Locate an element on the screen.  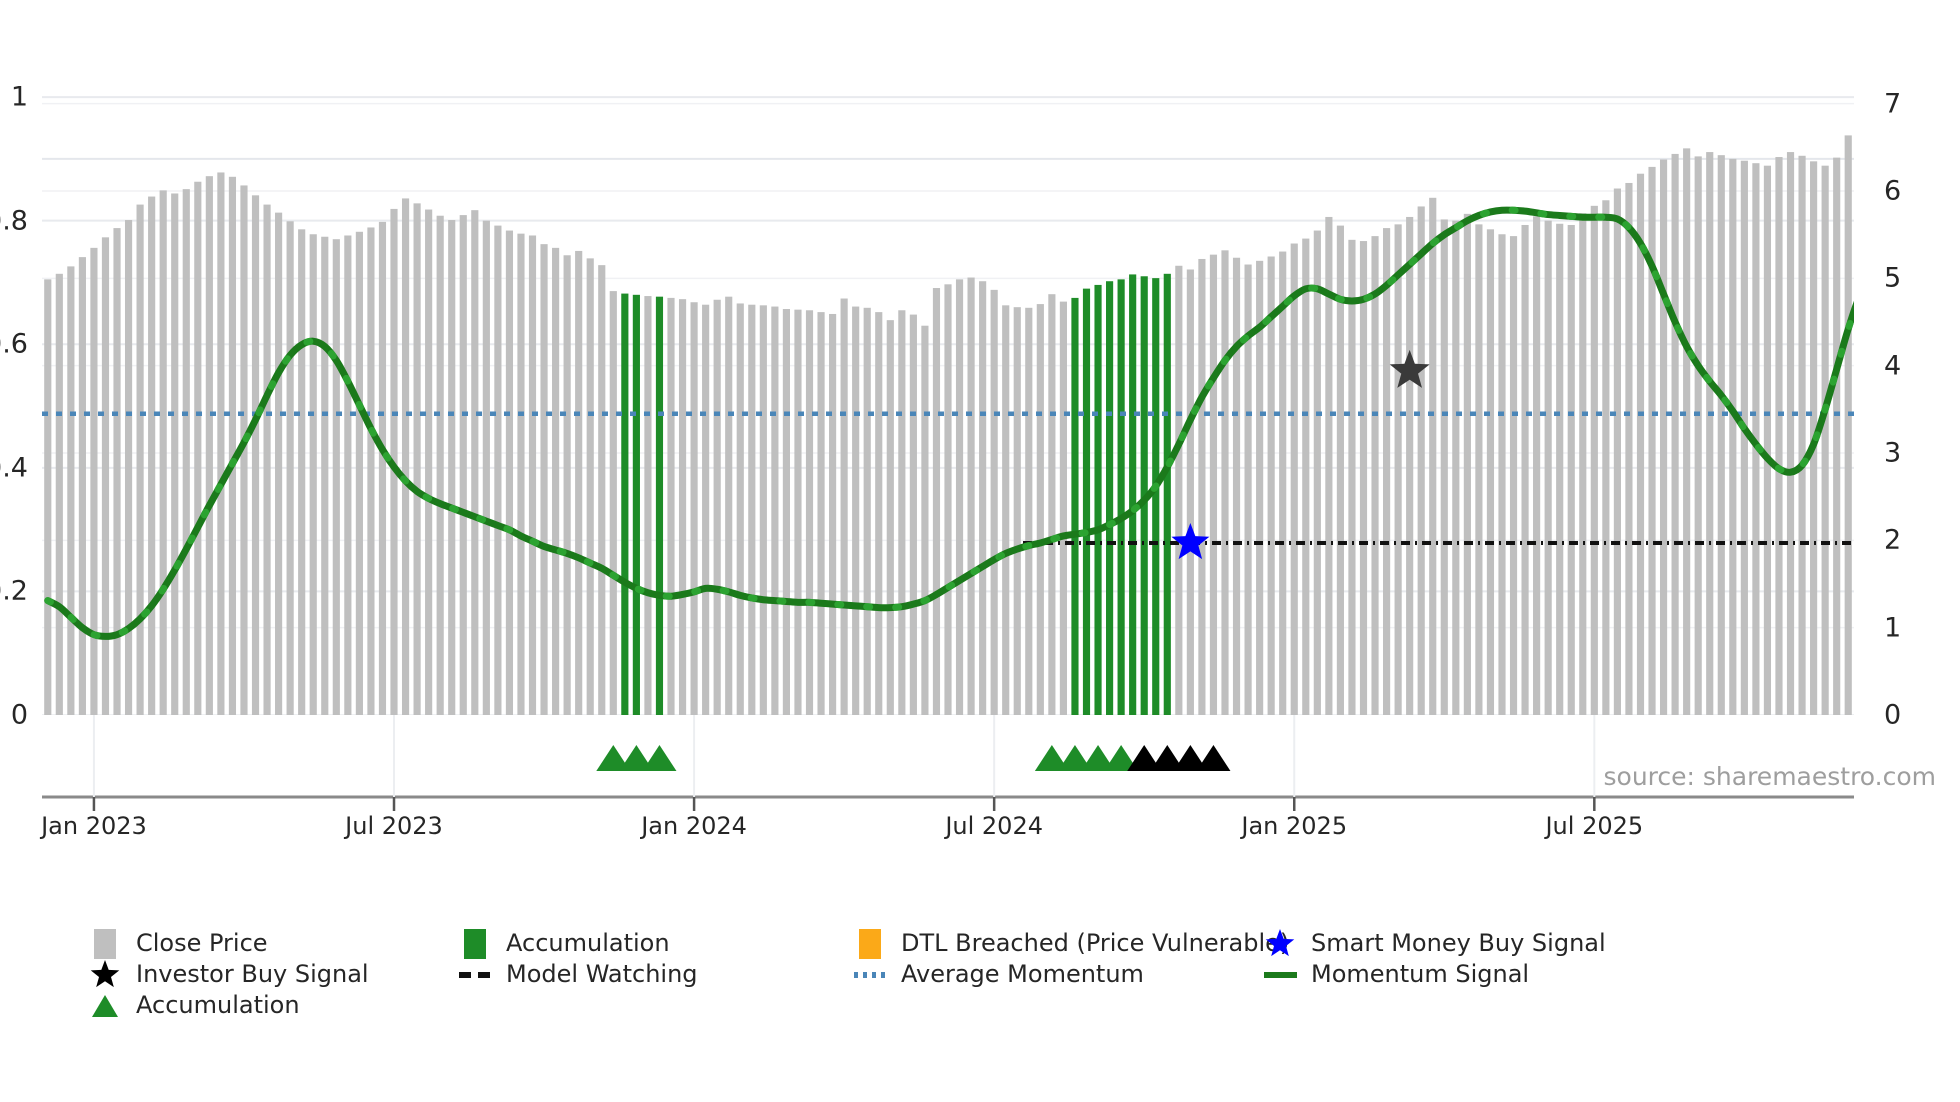
legend-item-model-watching: Model Watching is located at coordinates (578, 974).